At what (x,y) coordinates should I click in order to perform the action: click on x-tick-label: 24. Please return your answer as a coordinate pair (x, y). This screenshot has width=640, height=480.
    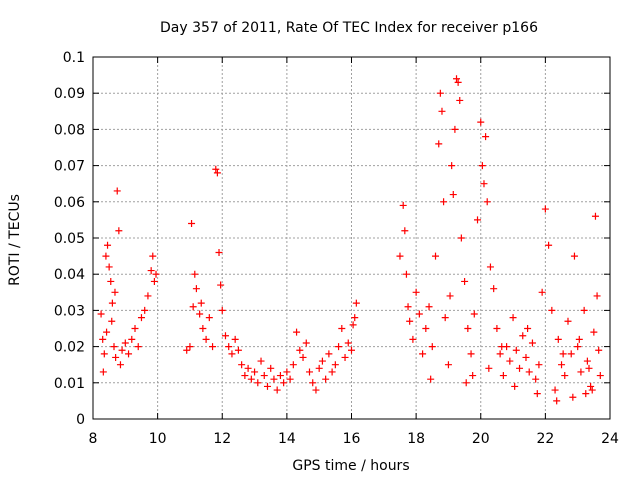
    Looking at the image, I should click on (610, 439).